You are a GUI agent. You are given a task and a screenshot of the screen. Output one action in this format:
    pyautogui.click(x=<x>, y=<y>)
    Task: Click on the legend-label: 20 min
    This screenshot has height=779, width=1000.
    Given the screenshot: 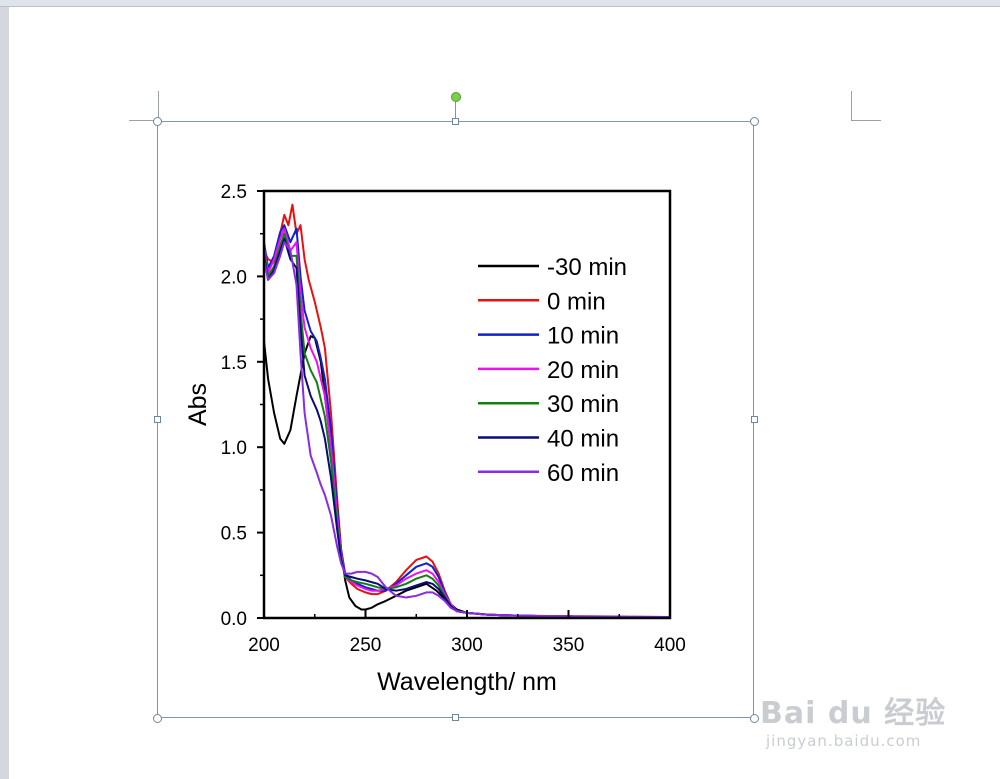 What is the action you would take?
    pyautogui.click(x=583, y=370)
    